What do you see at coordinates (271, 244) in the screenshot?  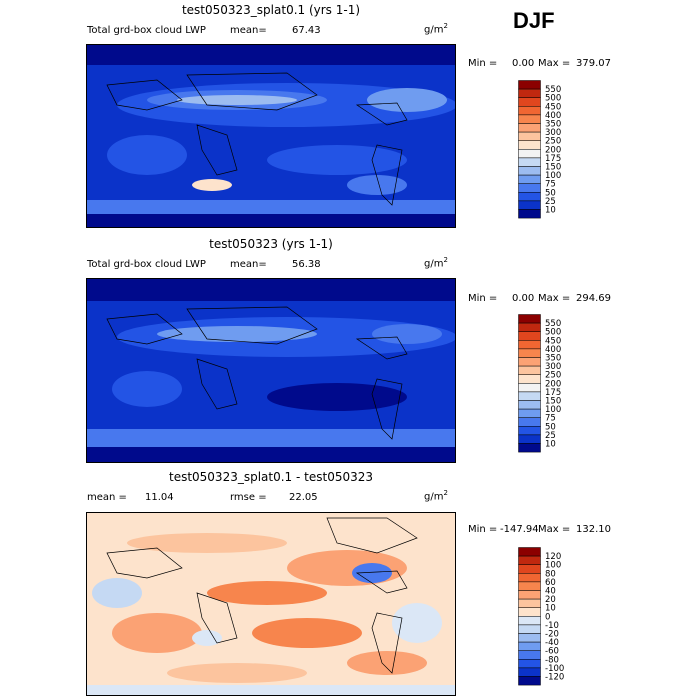 I see `panel-2-title: test050323 (yrs 1-1)` at bounding box center [271, 244].